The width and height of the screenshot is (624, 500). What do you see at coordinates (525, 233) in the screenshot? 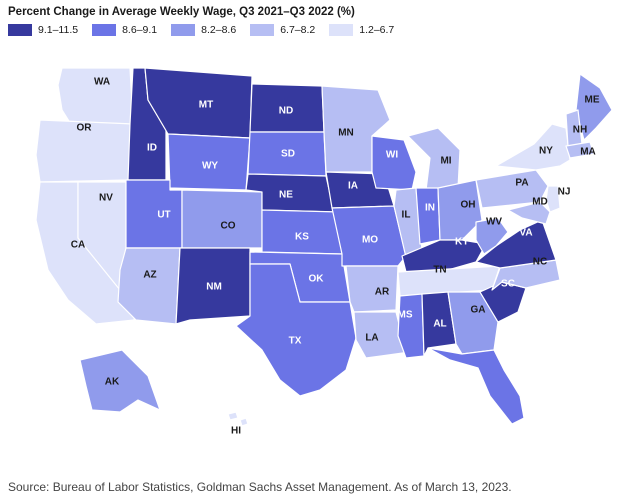
I see `state-label-va: VA` at bounding box center [525, 233].